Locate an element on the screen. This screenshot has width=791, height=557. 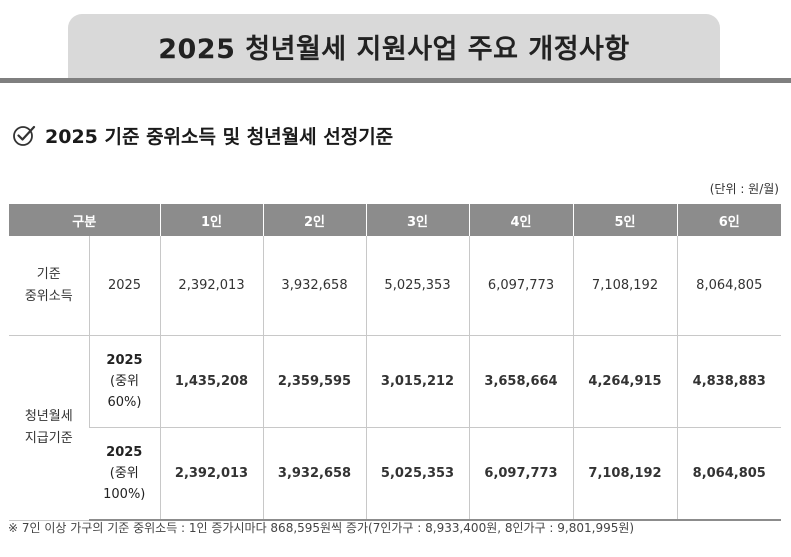
header-col: 6인 is located at coordinates (729, 220).